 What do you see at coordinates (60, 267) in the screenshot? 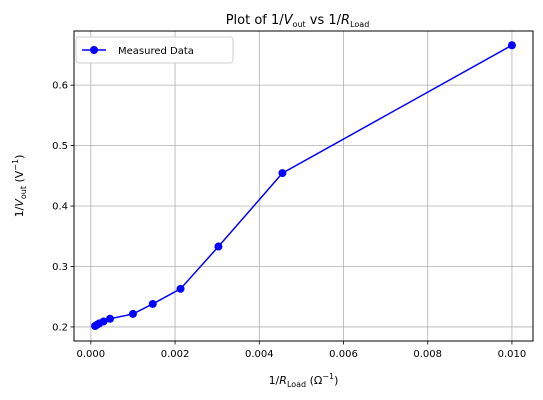
I see `y-tick-label: 0.3` at bounding box center [60, 267].